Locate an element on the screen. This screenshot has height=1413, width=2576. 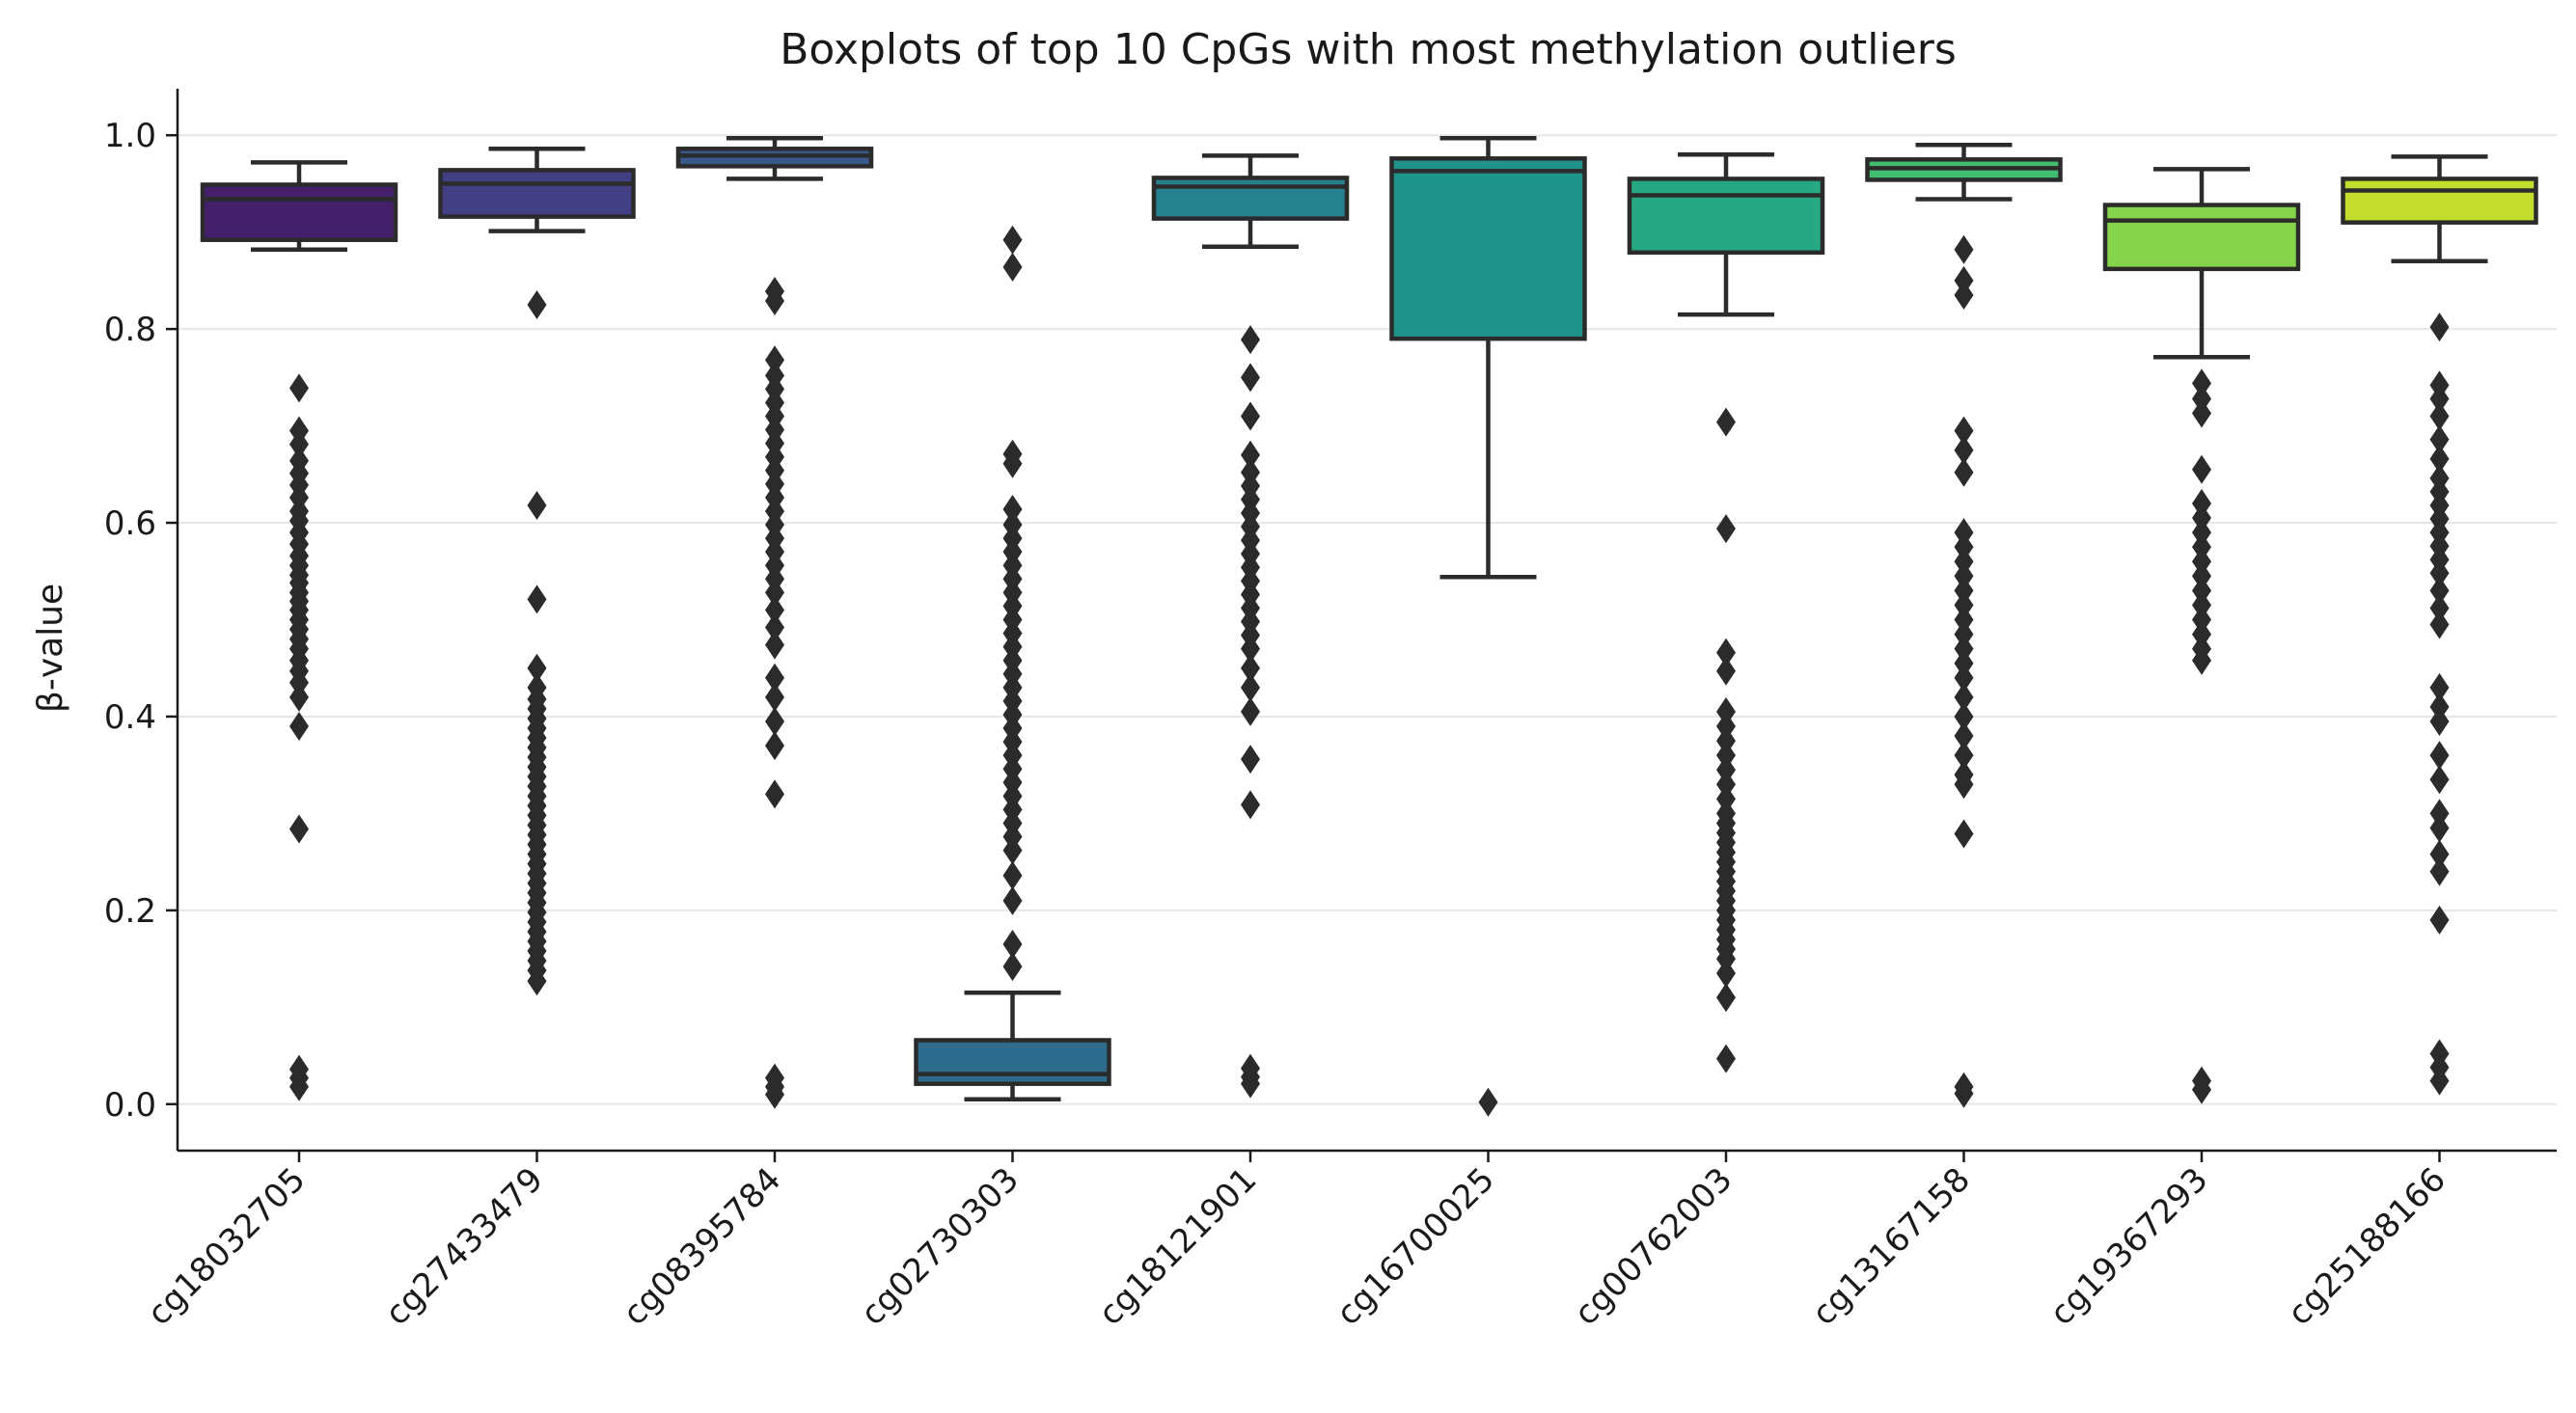
box-cg08395784 is located at coordinates (775, 622).